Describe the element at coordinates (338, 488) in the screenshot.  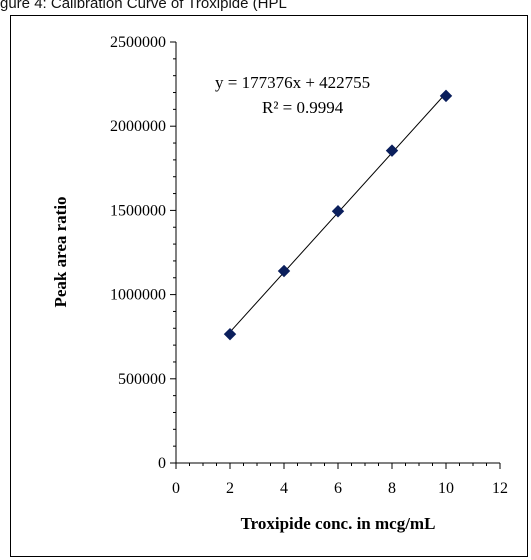
I see `x-tick-label: 6` at that location.